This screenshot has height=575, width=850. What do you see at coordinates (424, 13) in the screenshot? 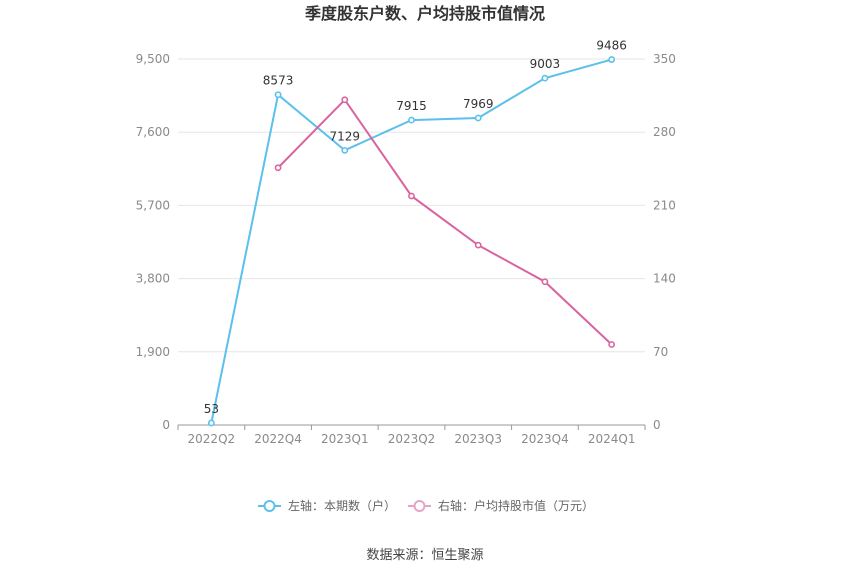
I see `chart-title: 季度股东户数、户均持股市值情况` at bounding box center [424, 13].